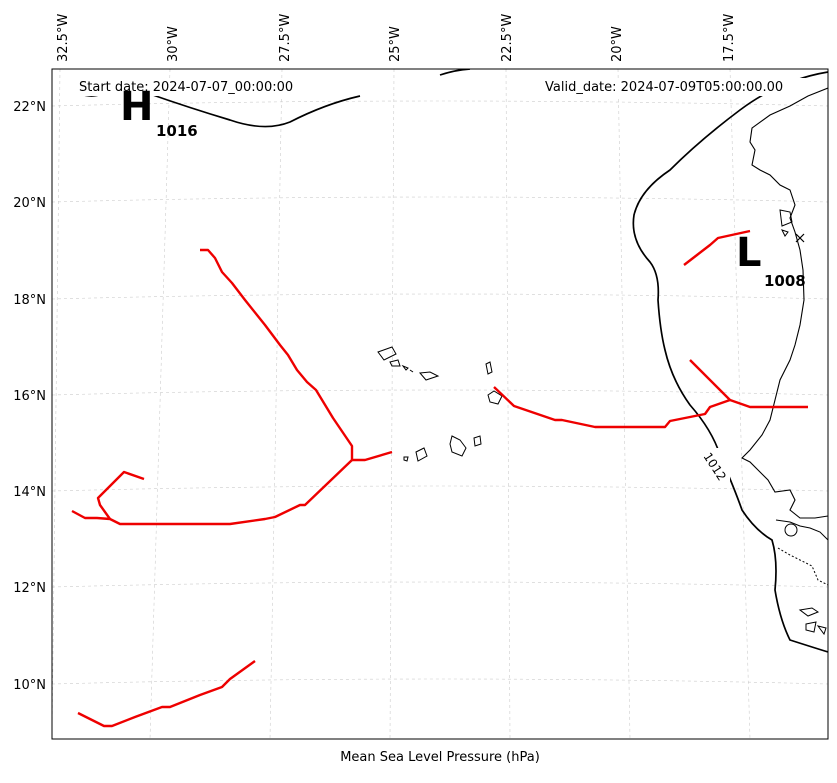 The height and width of the screenshot is (783, 837). I want to click on island-santa-luzia, so click(405, 367).